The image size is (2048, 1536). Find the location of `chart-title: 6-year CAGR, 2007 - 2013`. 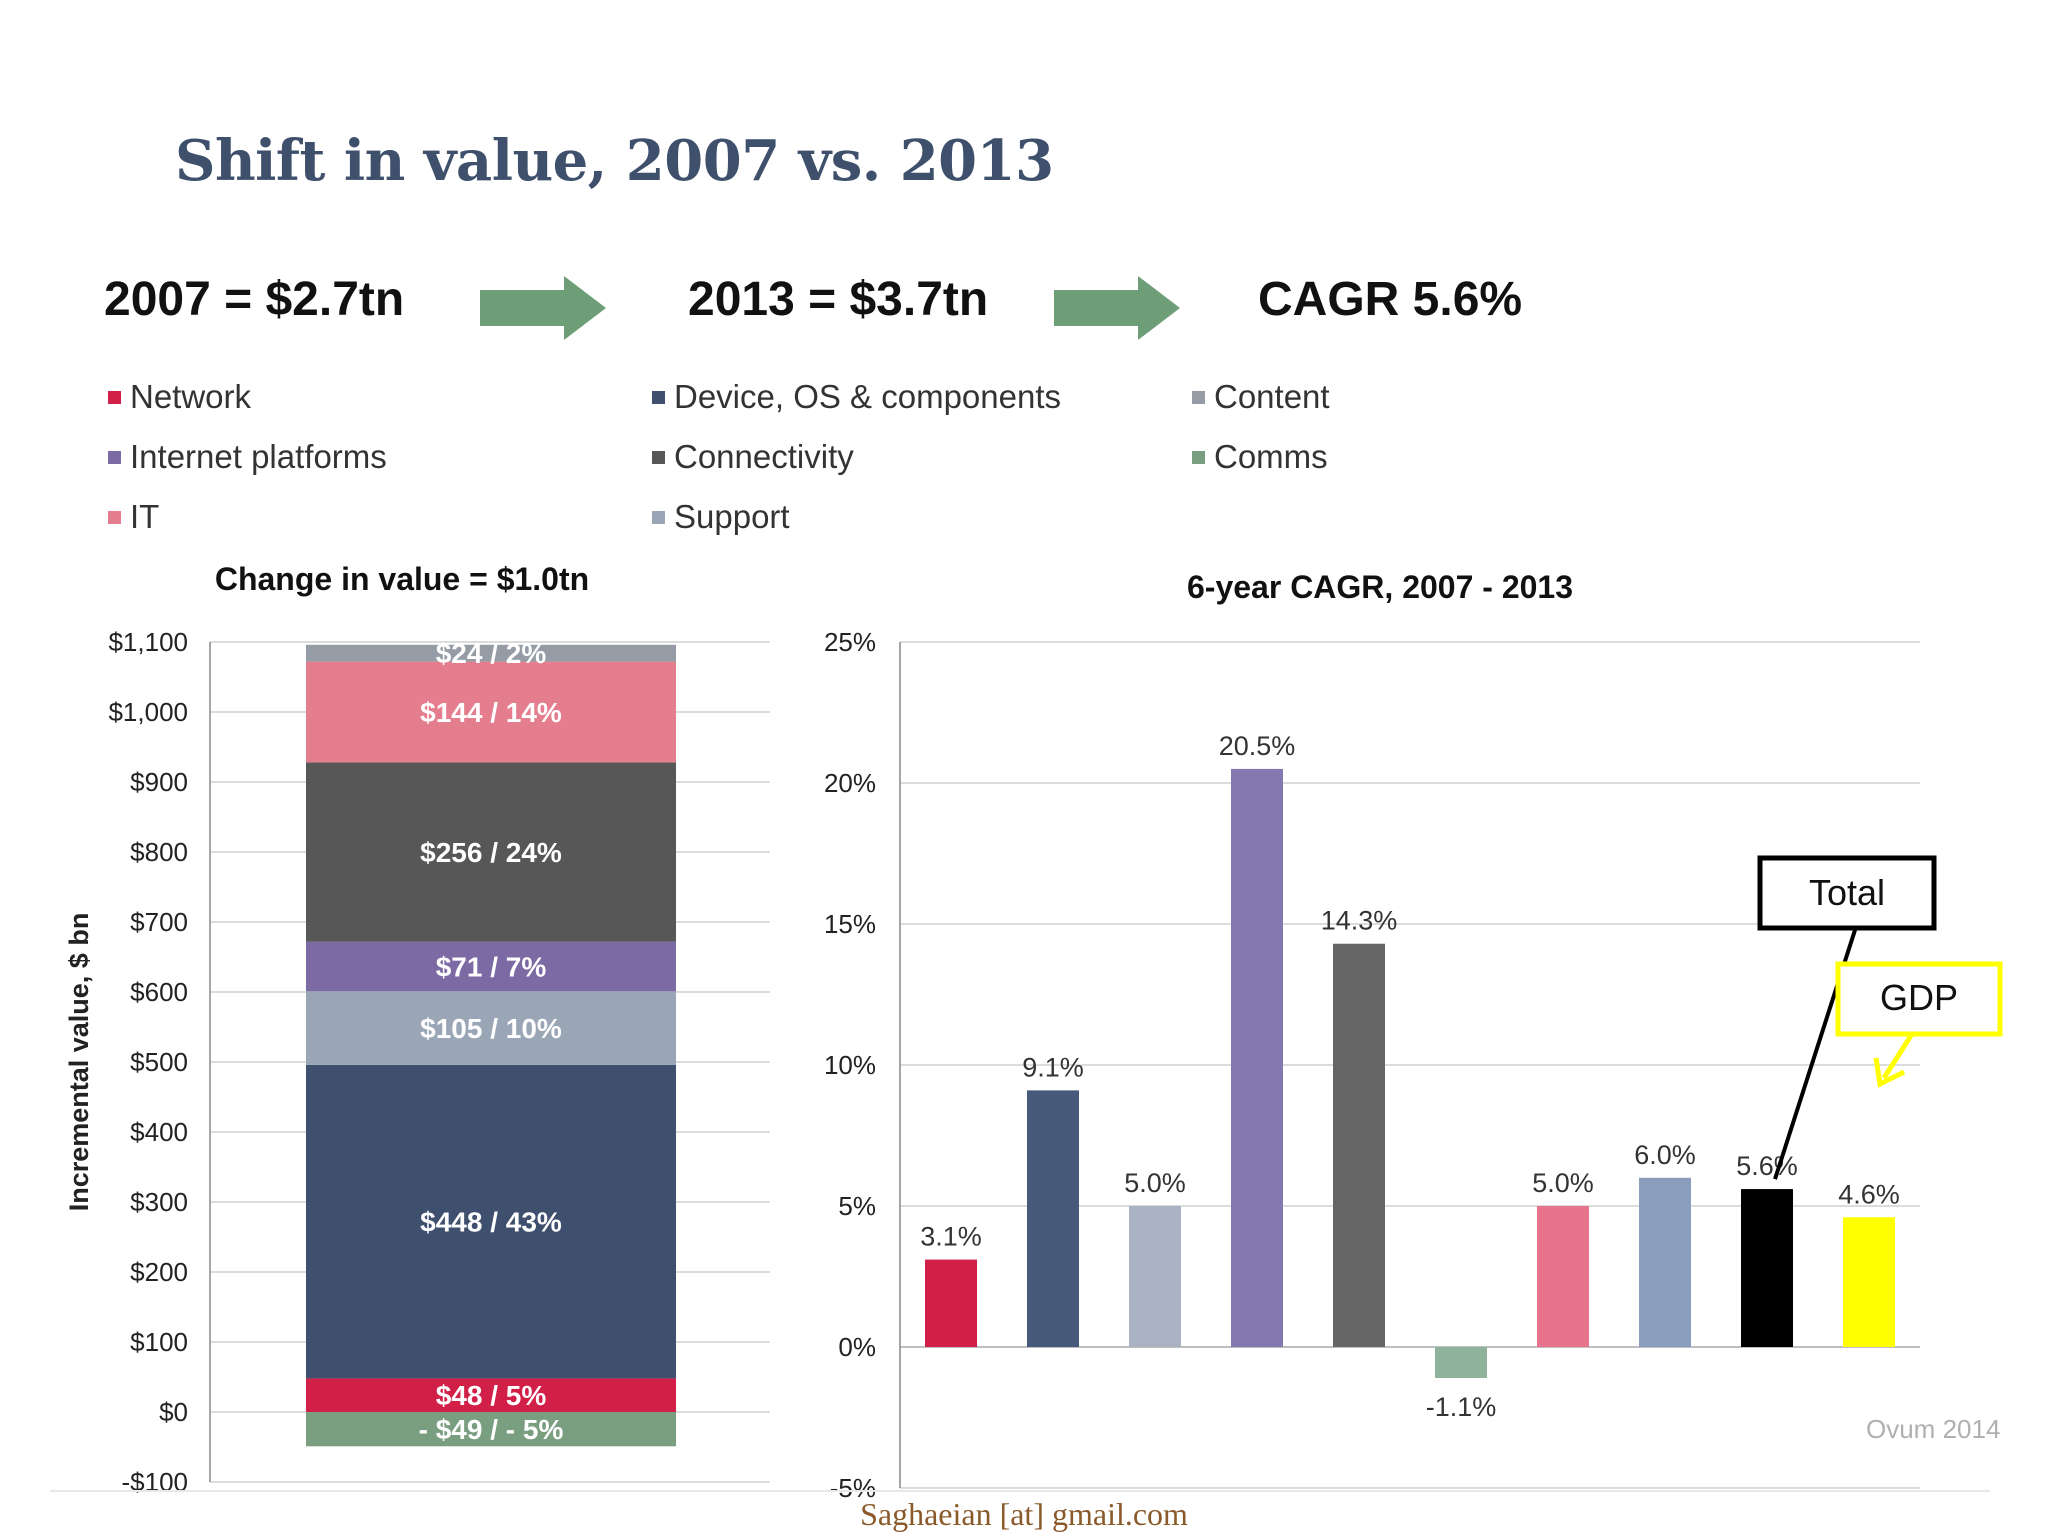

chart-title: 6-year CAGR, 2007 - 2013 is located at coordinates (1380, 587).